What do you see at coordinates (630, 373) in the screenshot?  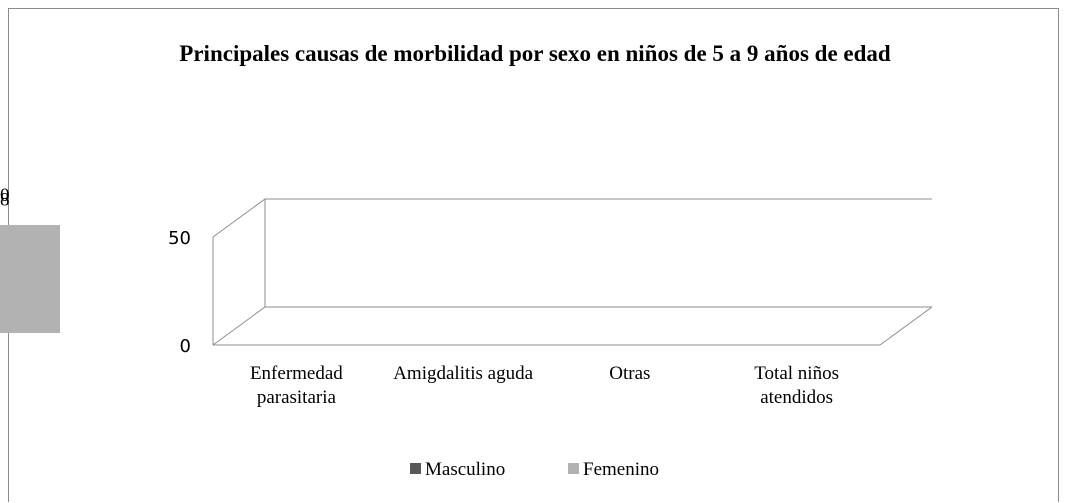 I see `x-tick-label: Otras` at bounding box center [630, 373].